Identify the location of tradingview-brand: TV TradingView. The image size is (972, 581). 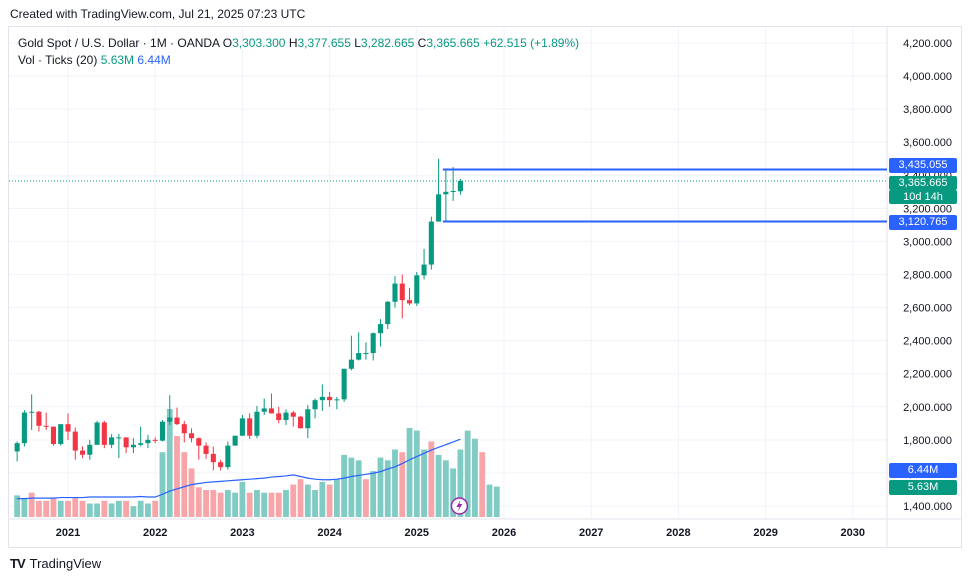
(55, 563).